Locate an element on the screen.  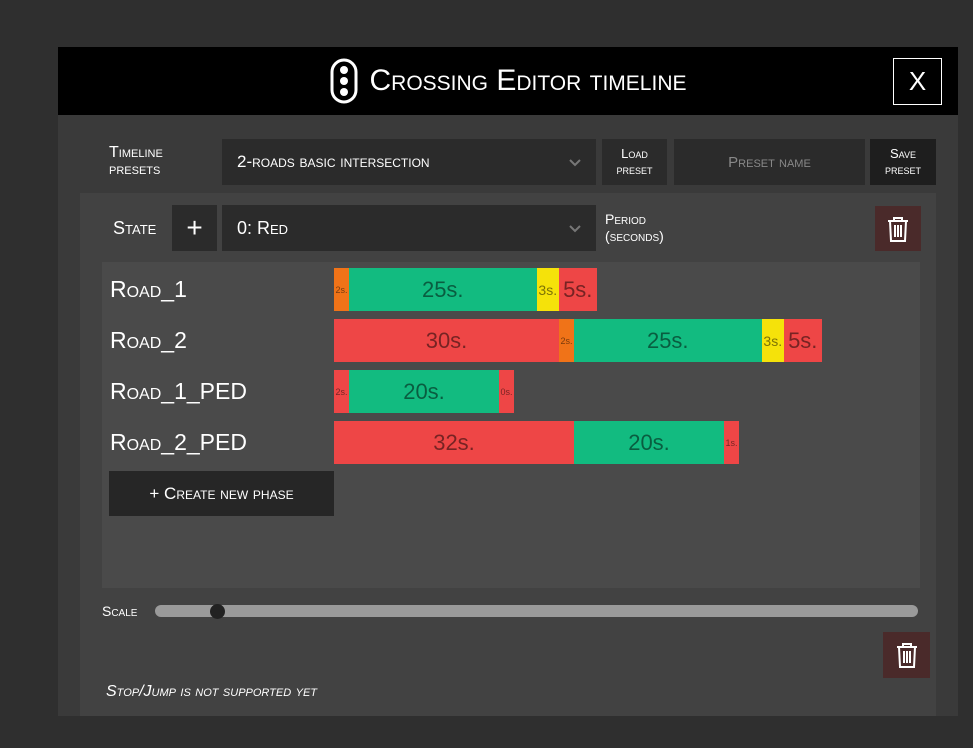
phase-bar: 32s. 20s. 1s. is located at coordinates (536, 442).